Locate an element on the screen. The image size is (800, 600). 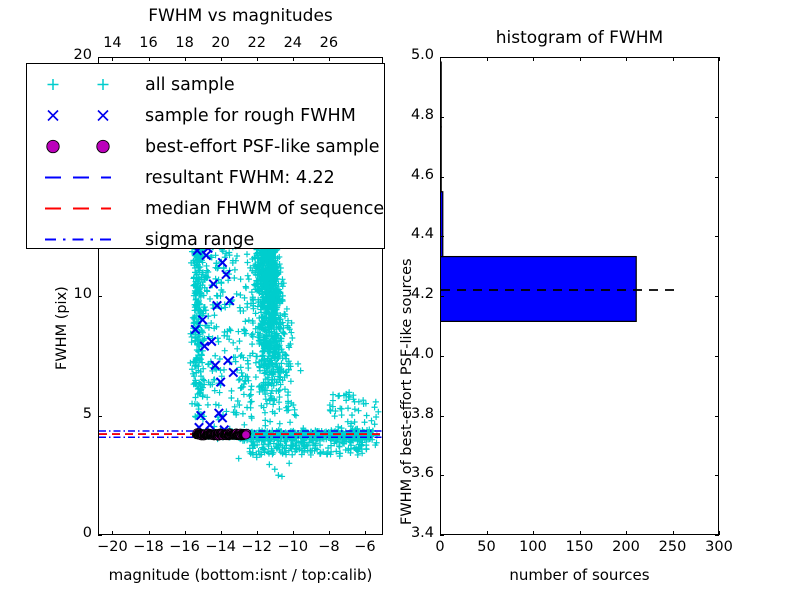
legend-item: all sample is located at coordinates (205, 84).